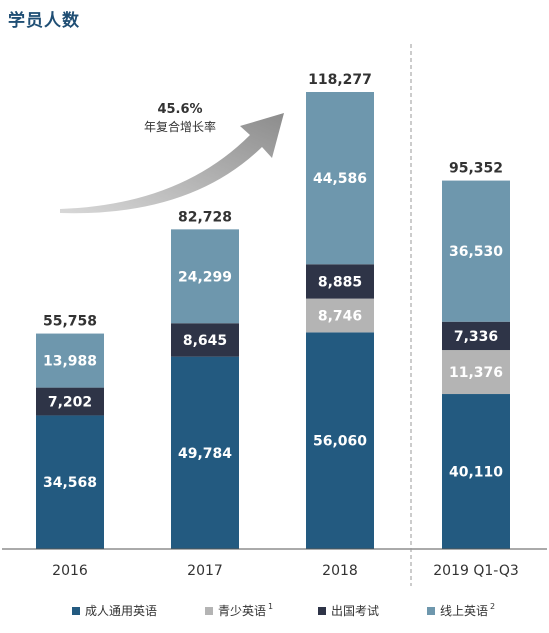  Describe the element at coordinates (172, 163) in the screenshot. I see `growth-arrow-icon` at that location.